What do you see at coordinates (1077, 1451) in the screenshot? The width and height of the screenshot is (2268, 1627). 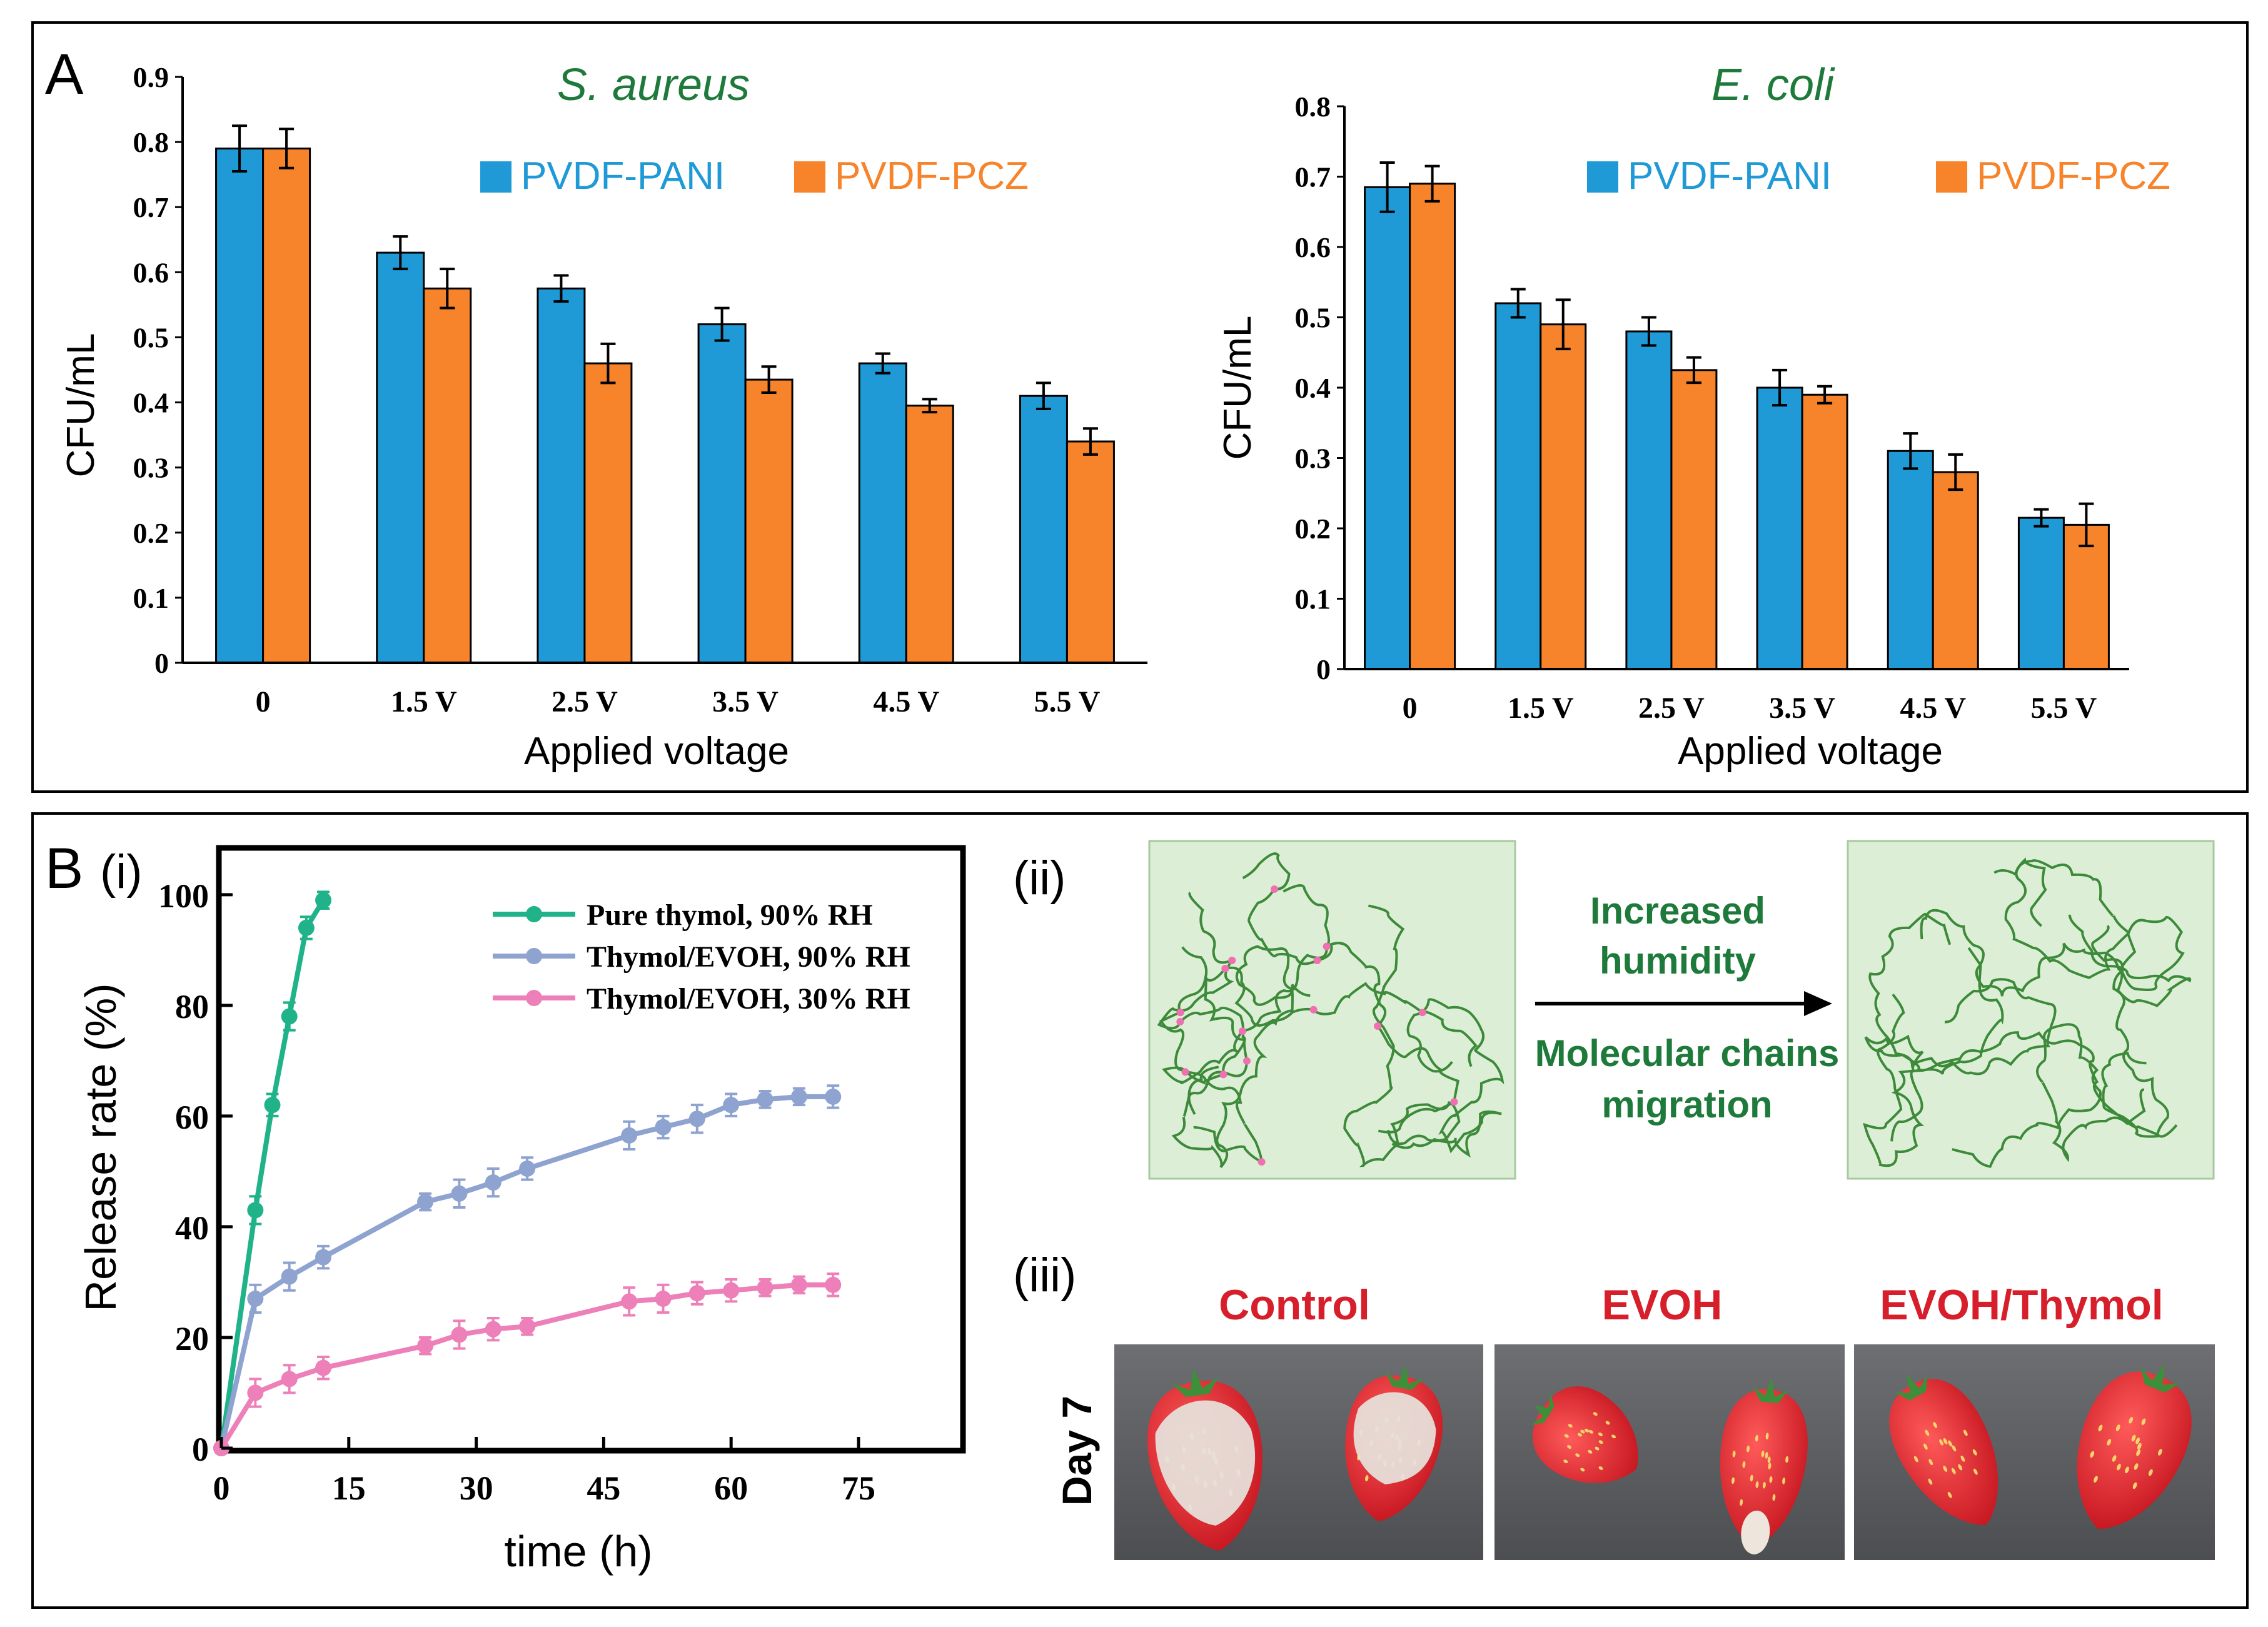 I see `day-label: Day 7` at bounding box center [1077, 1451].